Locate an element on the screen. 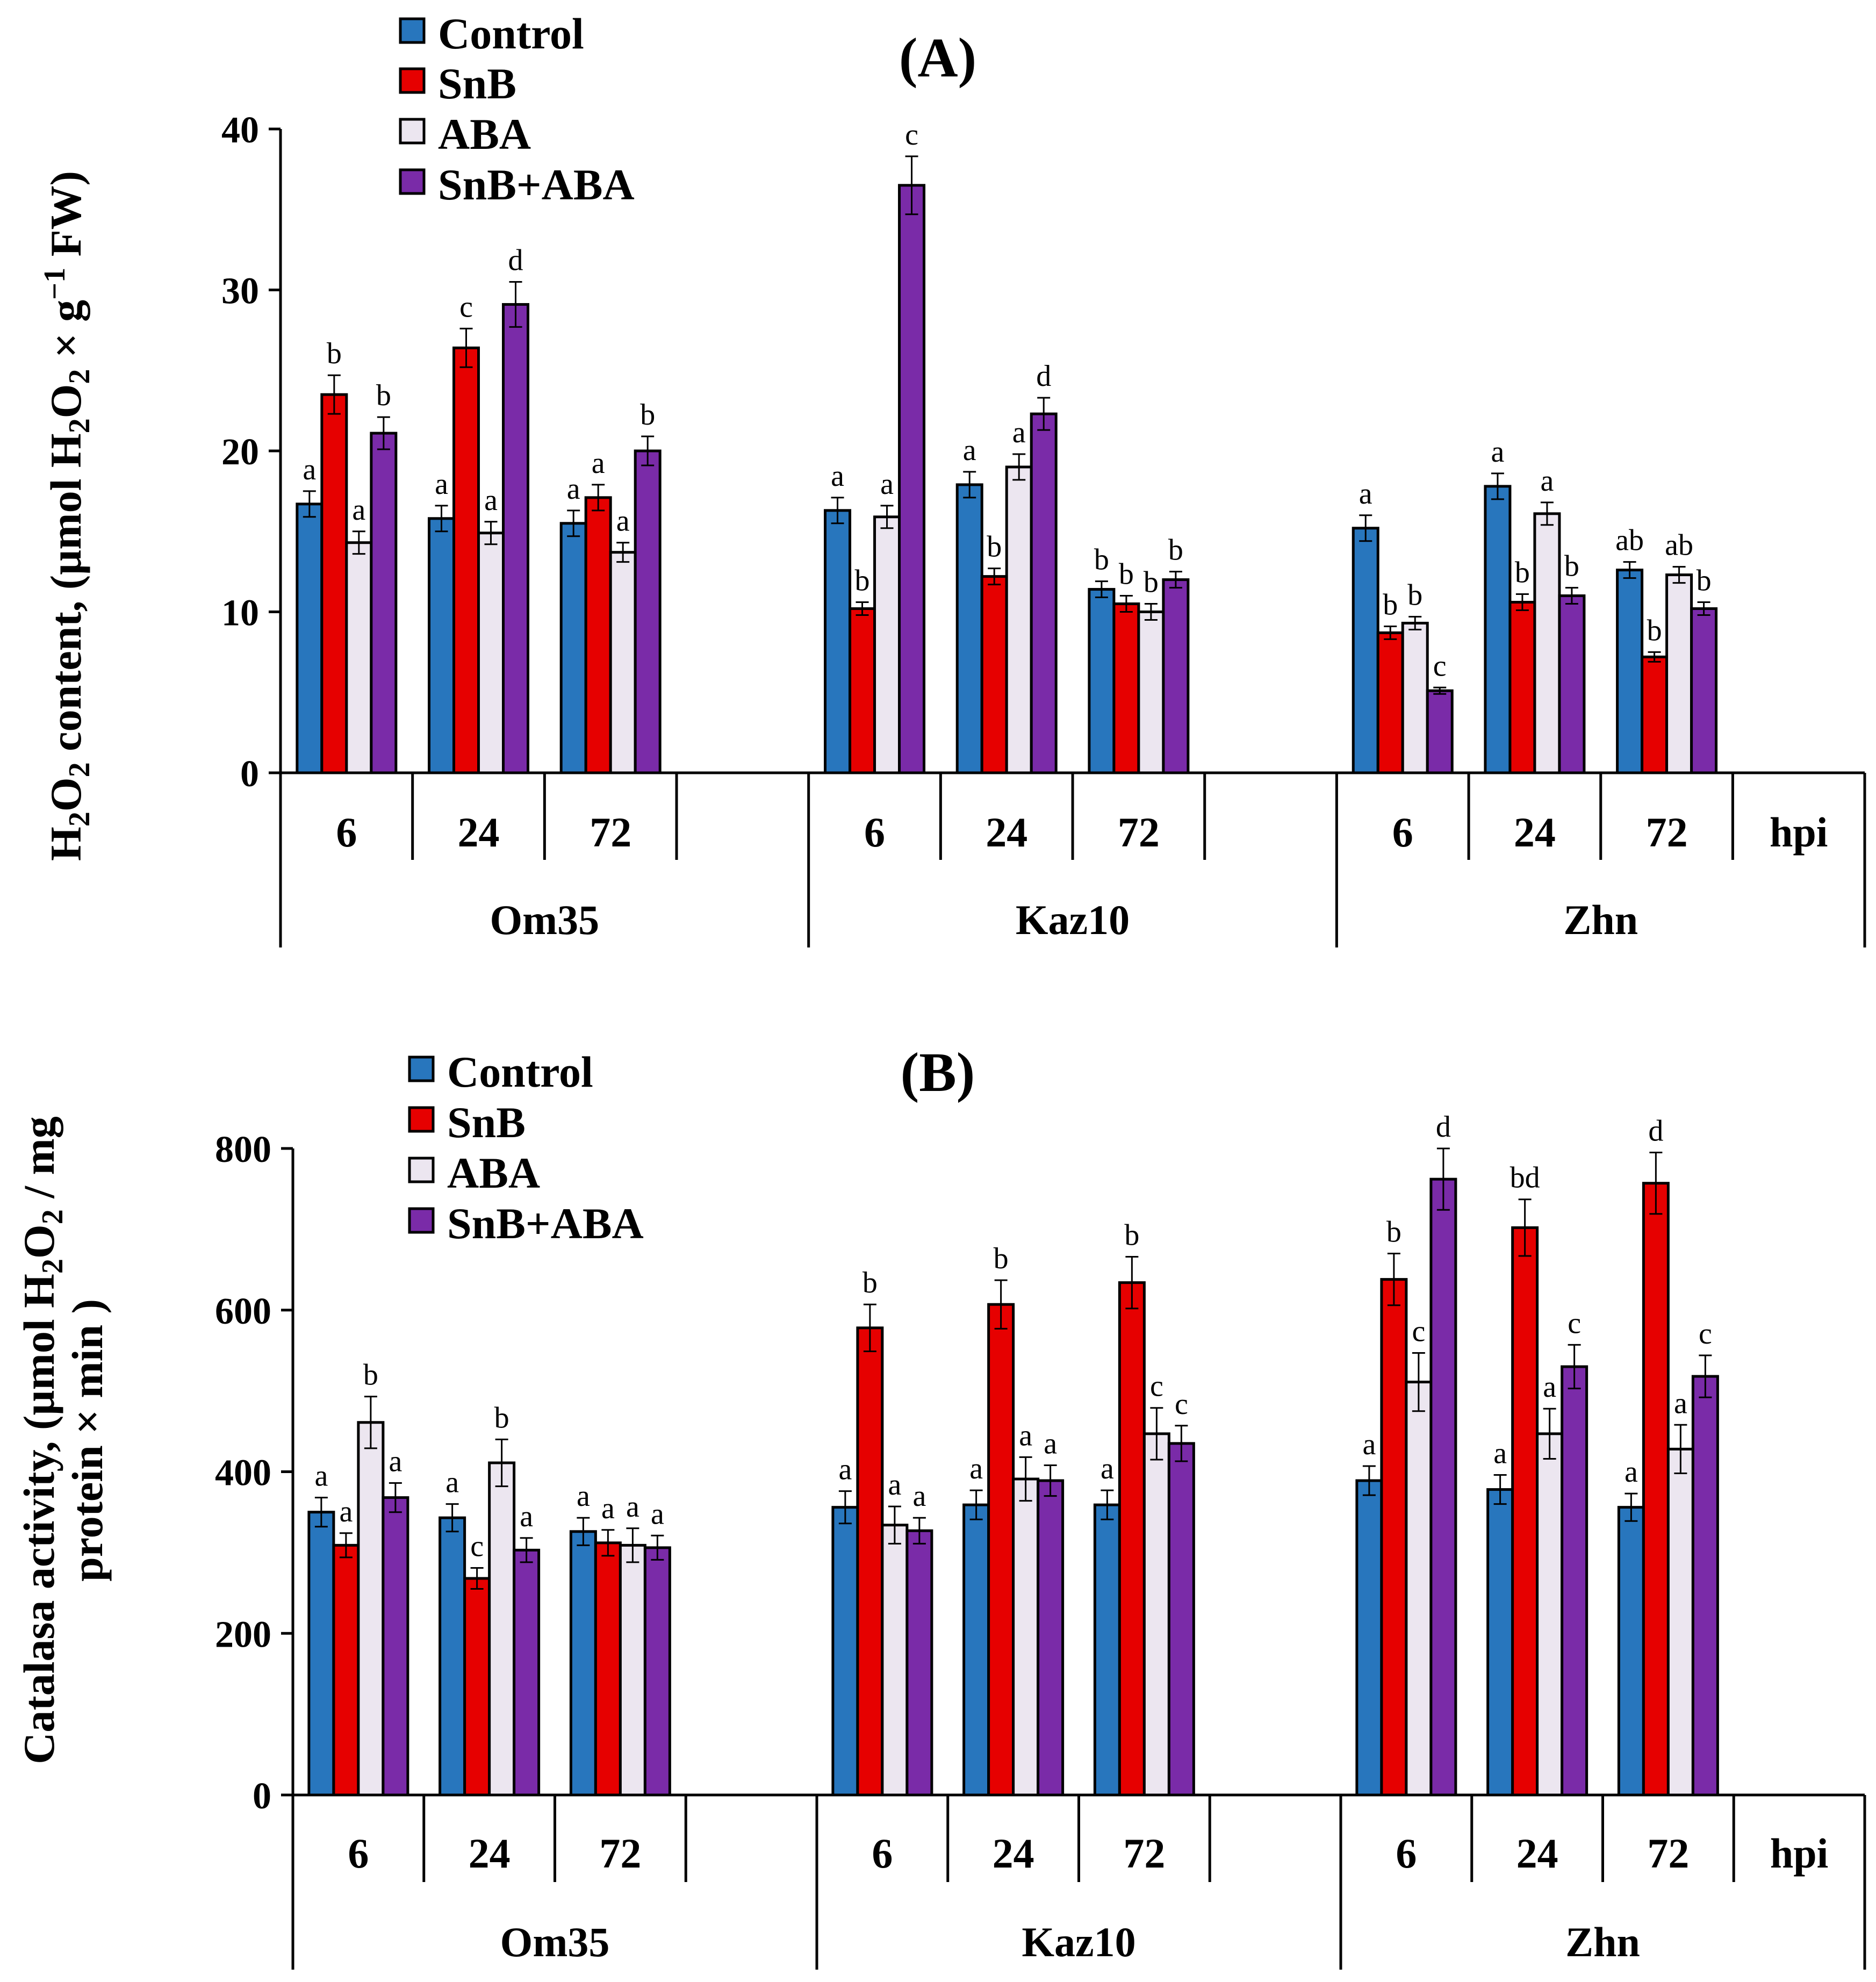 This screenshot has height=1982, width=1876. panel-b-time-label: 72 is located at coordinates (620, 1853).